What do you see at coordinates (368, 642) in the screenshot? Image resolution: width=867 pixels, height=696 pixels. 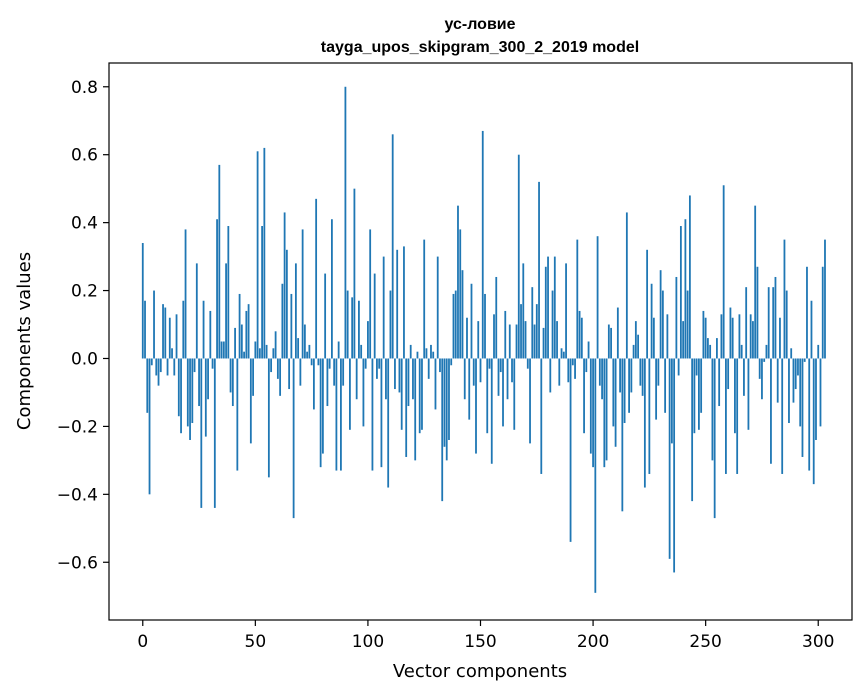 I see `x-tick-label: 100` at bounding box center [368, 642].